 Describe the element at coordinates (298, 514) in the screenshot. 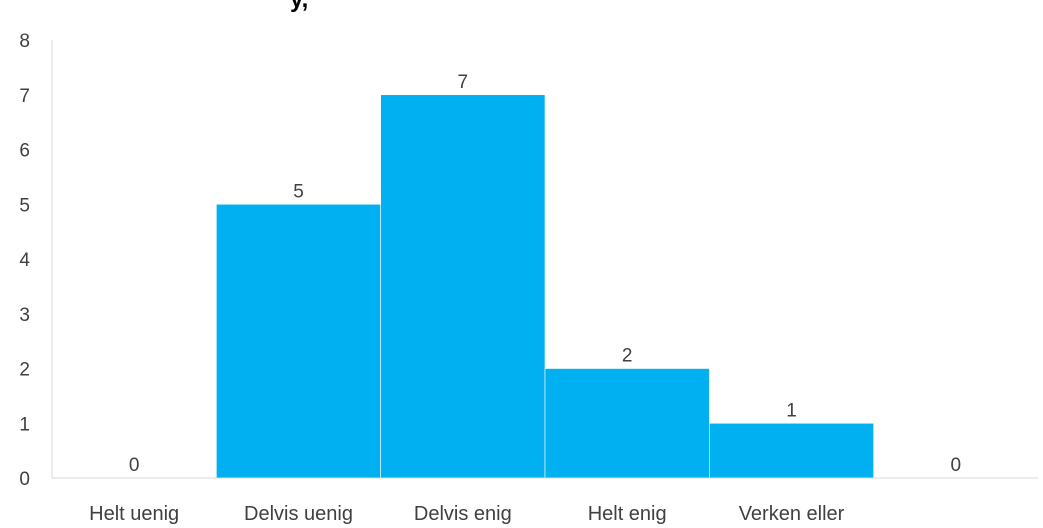

I see `x-category-label-1: Delvis uenig` at that location.